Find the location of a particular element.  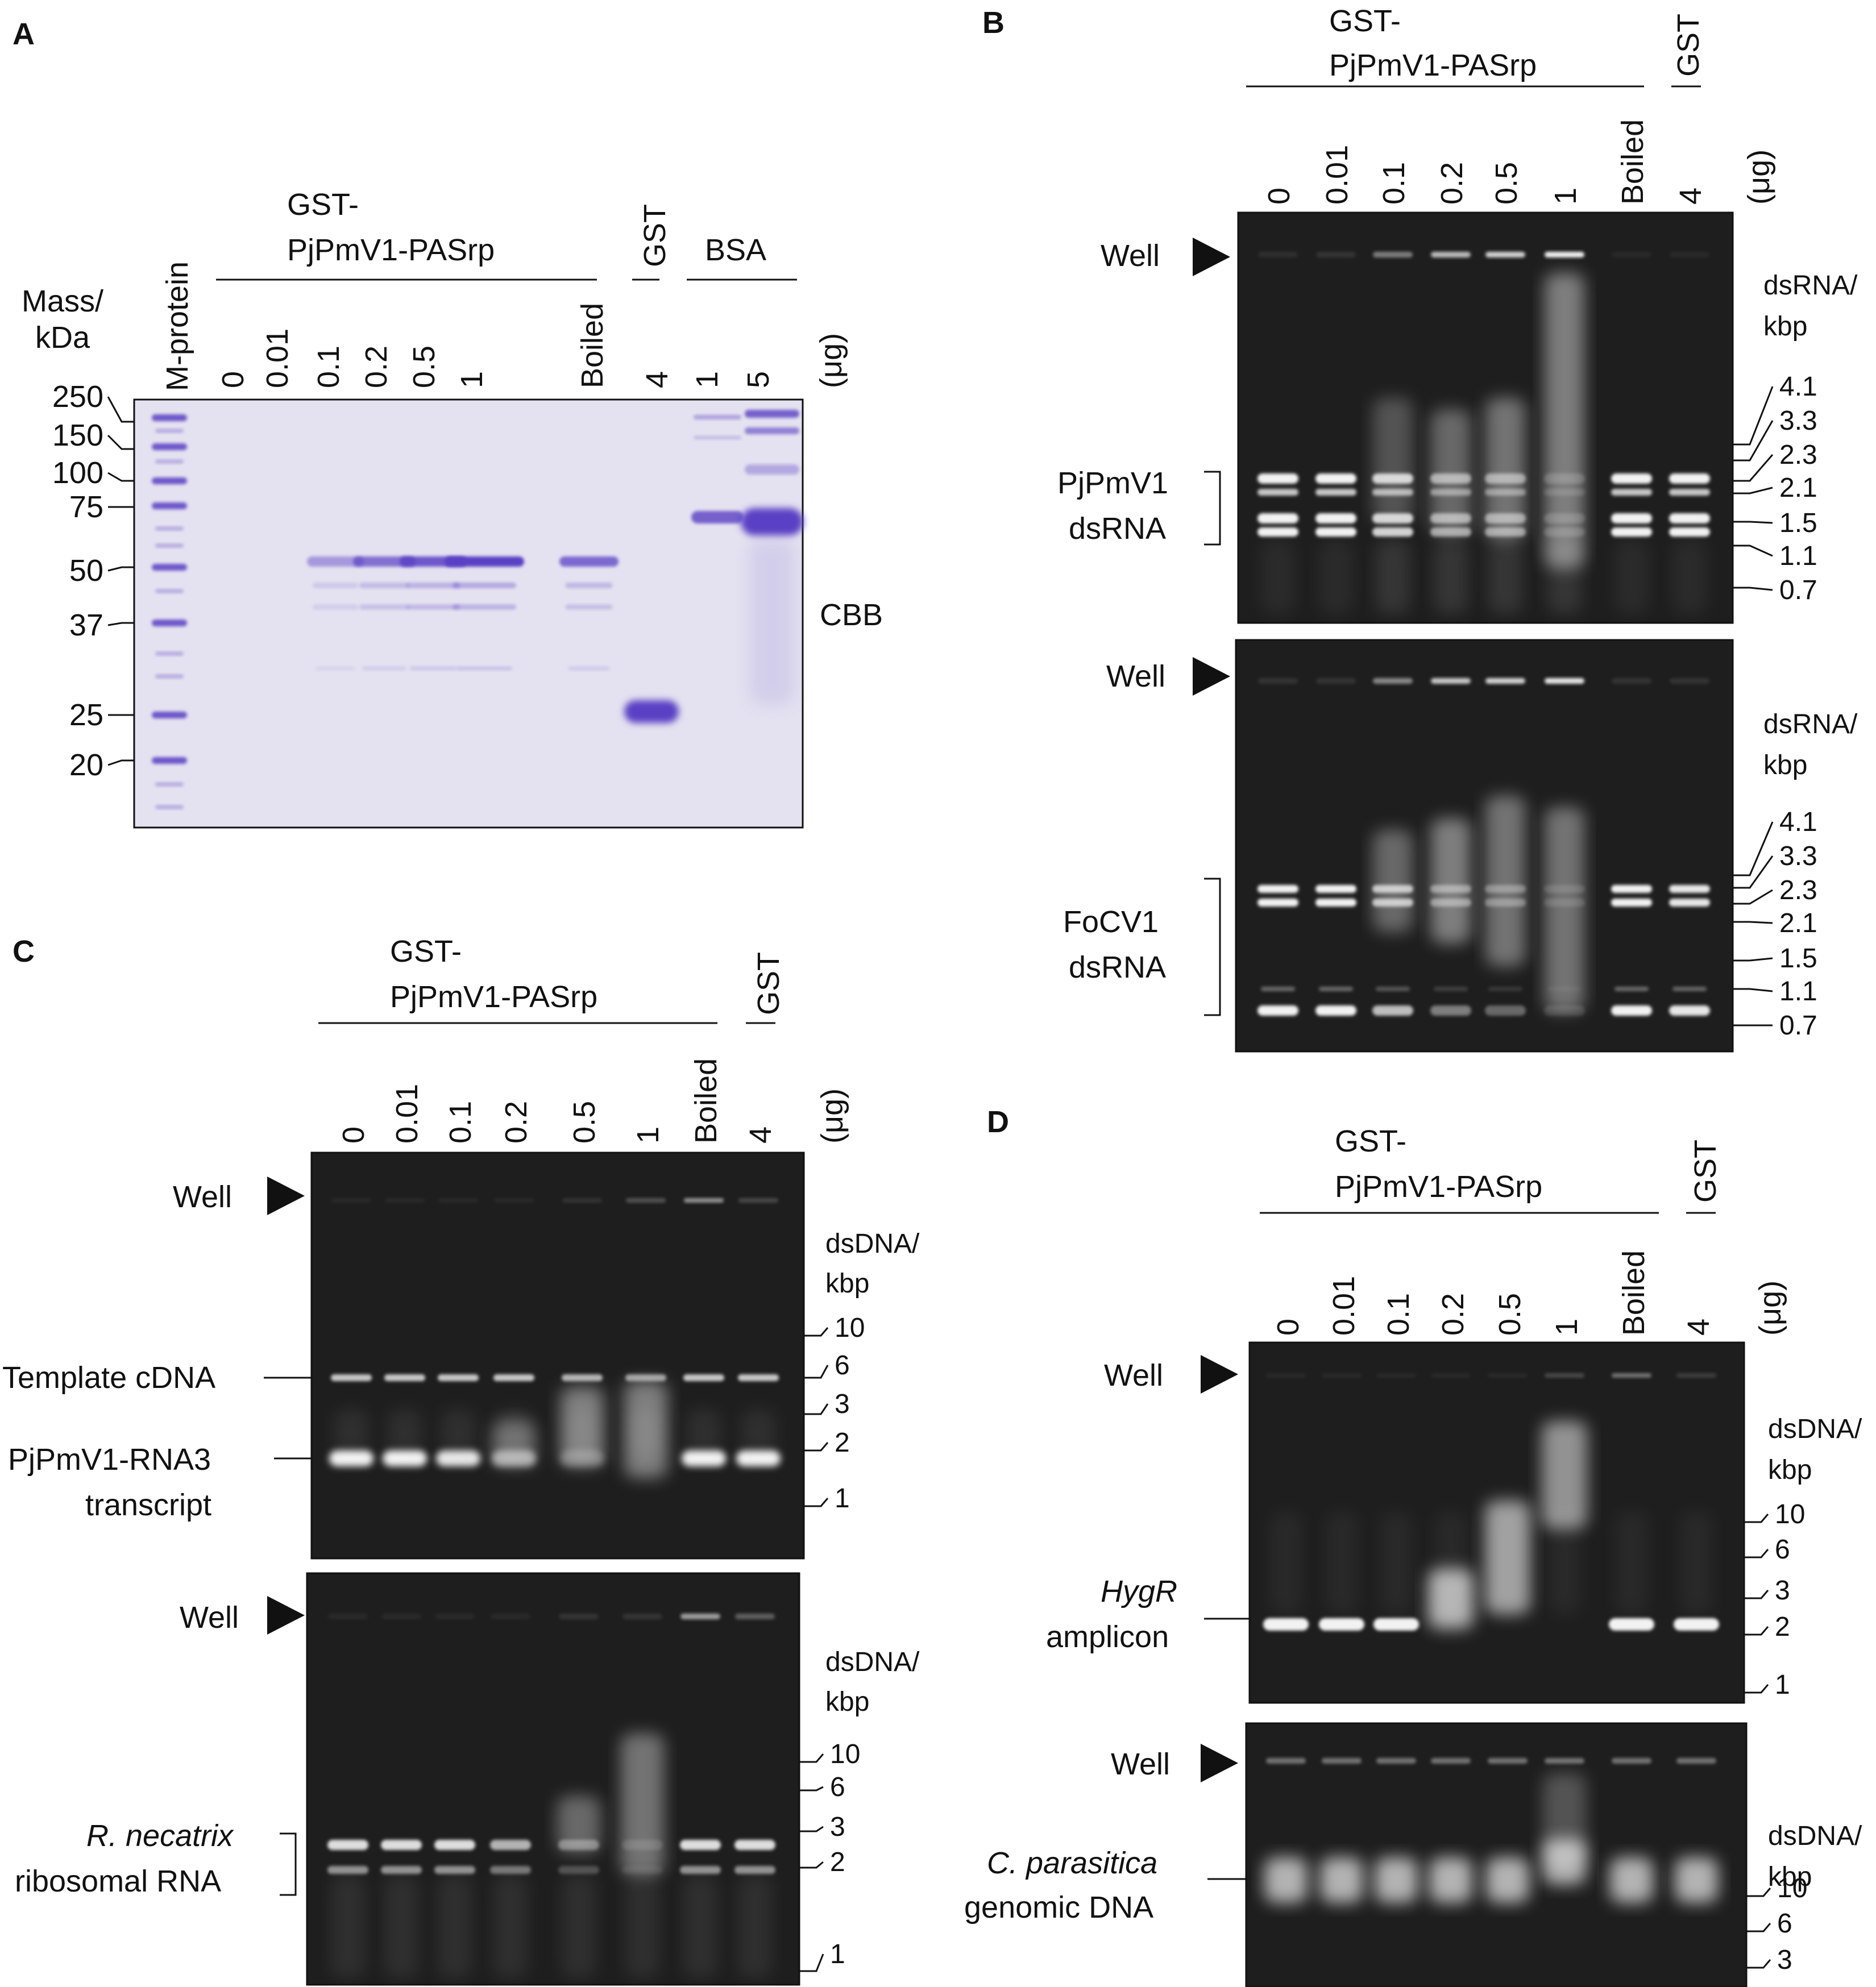

panel-d-gst-label: GST is located at coordinates (1705, 1171).